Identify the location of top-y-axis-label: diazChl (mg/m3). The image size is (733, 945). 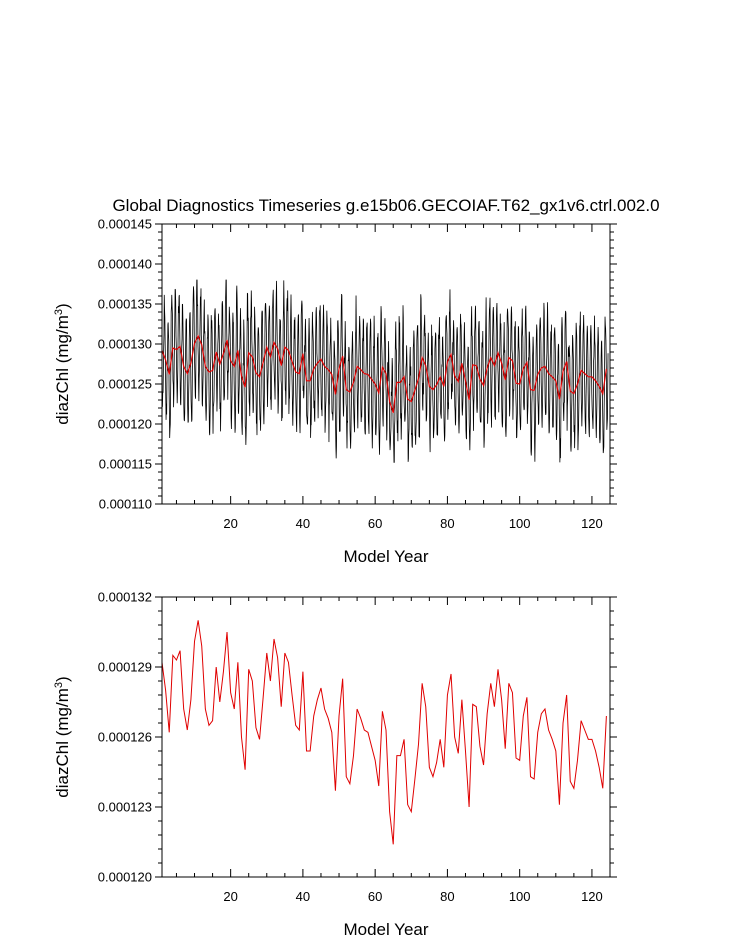
(62, 363).